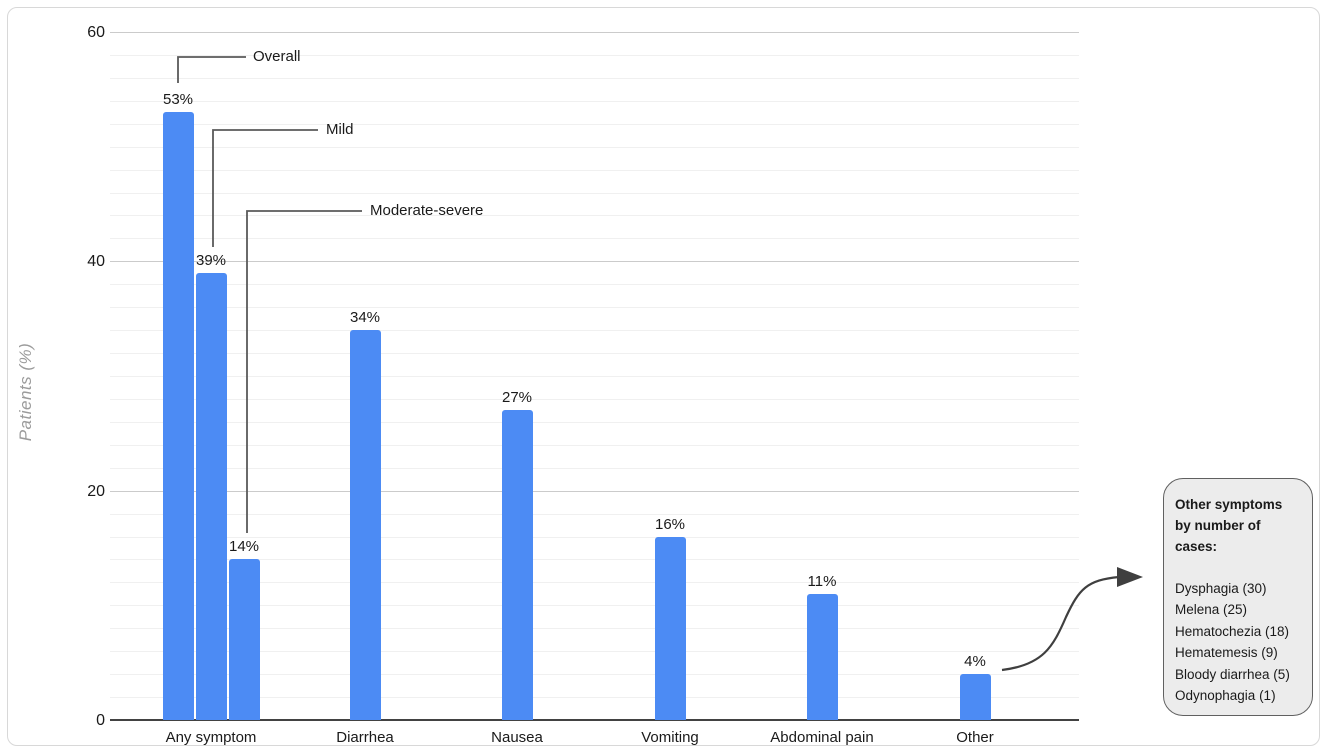 Image resolution: width=1327 pixels, height=753 pixels. What do you see at coordinates (670, 737) in the screenshot?
I see `x-label-vomiting: Vomiting` at bounding box center [670, 737].